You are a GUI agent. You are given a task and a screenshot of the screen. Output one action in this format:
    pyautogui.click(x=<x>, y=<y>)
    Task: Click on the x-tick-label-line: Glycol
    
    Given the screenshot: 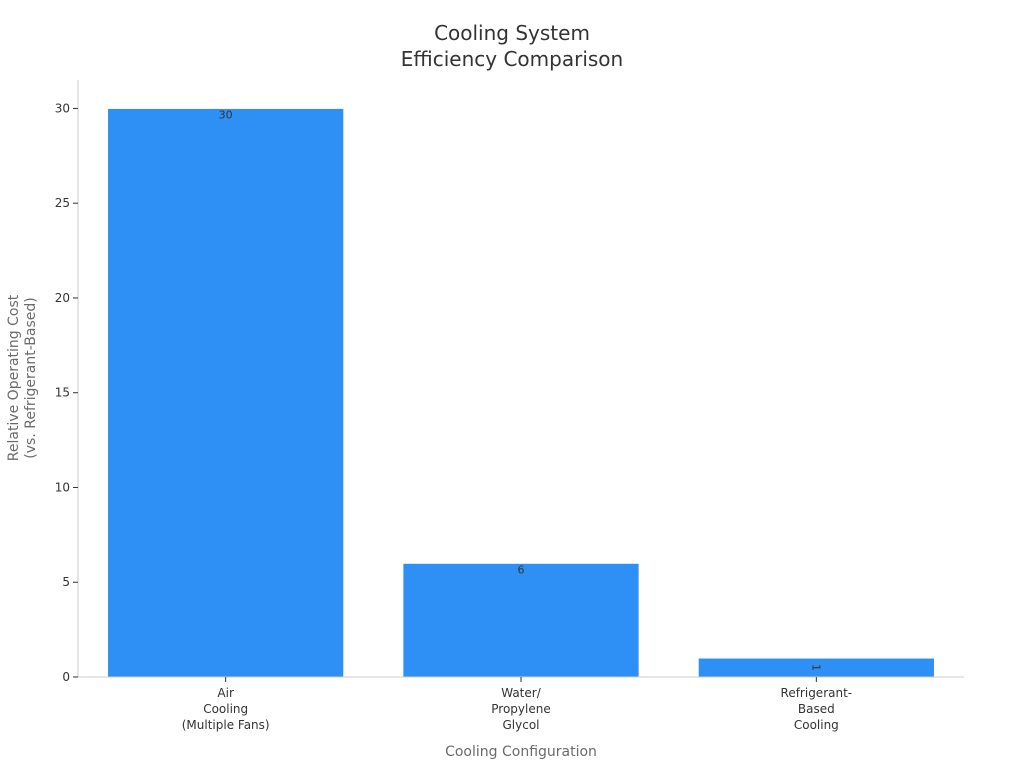 What is the action you would take?
    pyautogui.click(x=520, y=725)
    